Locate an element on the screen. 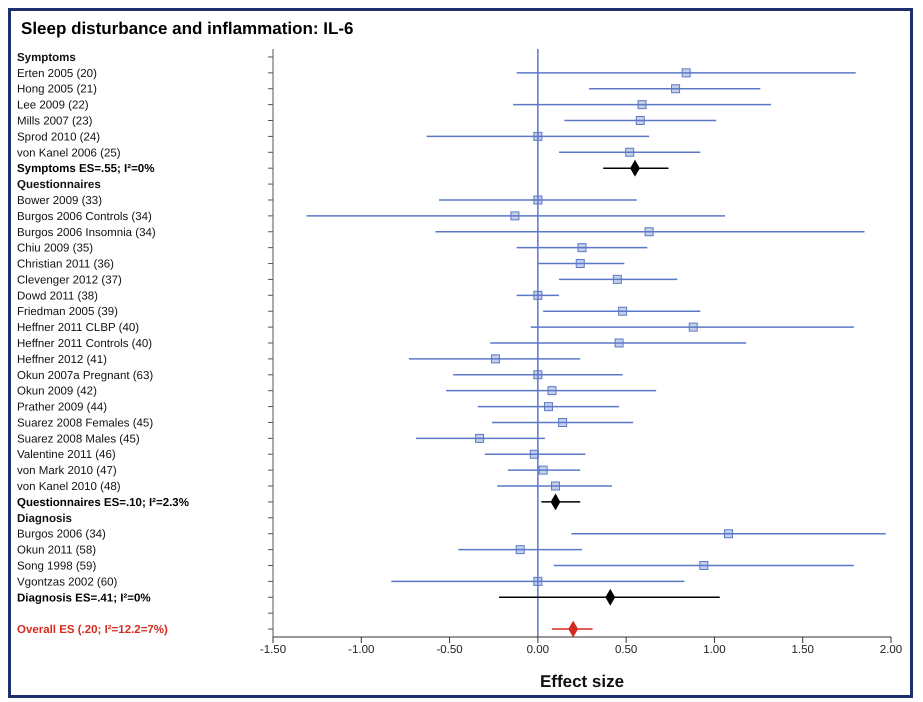 The image size is (923, 702). y-tick-label: Burgos 2006 (34) is located at coordinates (61, 534).